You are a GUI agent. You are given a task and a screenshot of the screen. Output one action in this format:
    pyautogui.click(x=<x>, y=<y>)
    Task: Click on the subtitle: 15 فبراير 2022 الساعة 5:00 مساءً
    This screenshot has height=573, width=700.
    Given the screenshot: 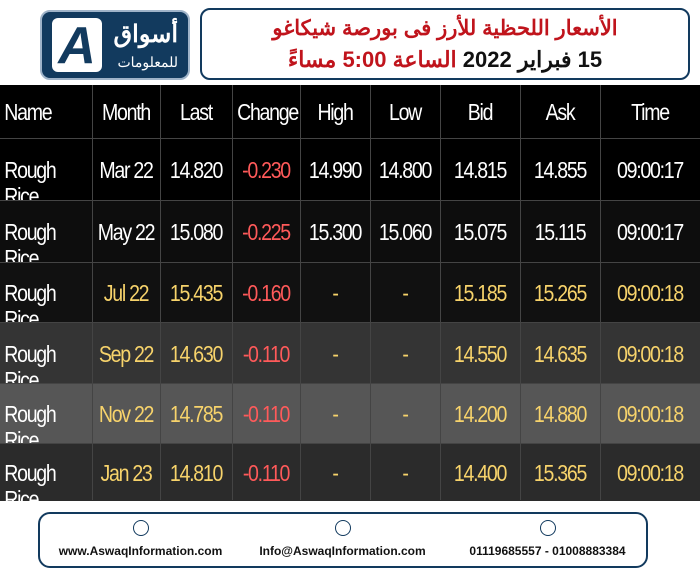 What is the action you would take?
    pyautogui.click(x=445, y=60)
    